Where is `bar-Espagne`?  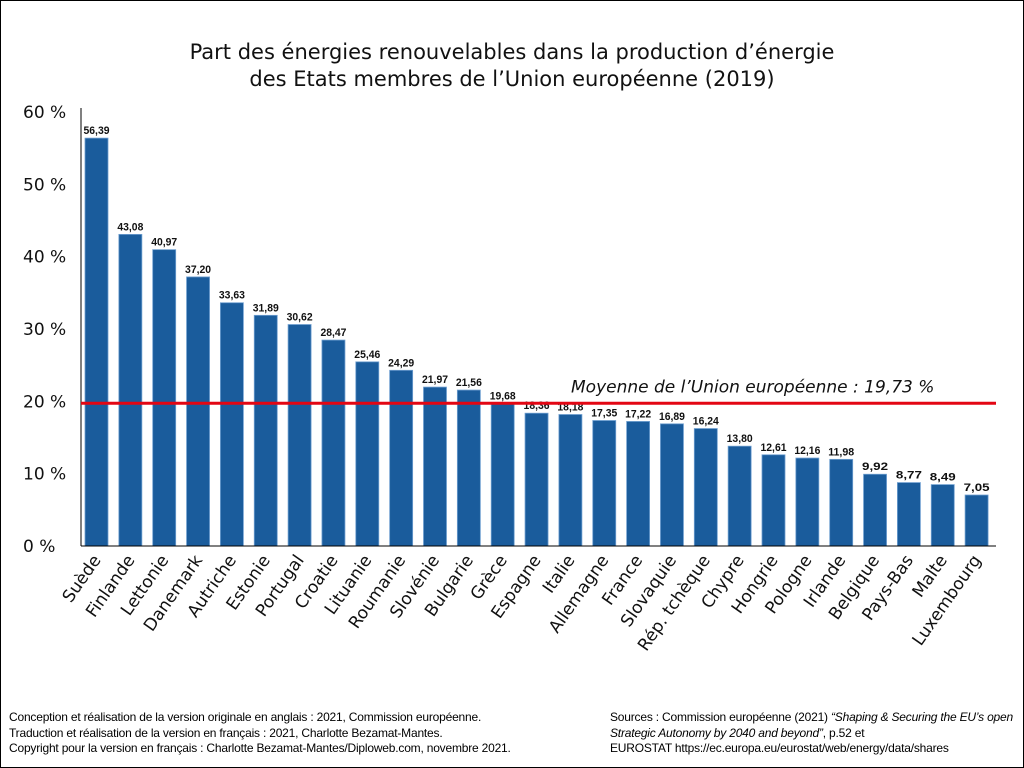
bar-Espagne is located at coordinates (536, 479).